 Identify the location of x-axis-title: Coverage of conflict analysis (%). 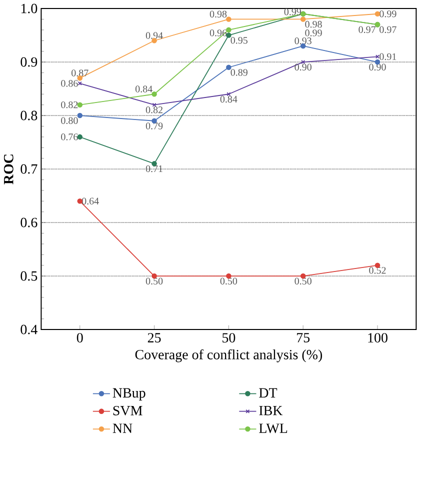
(229, 355).